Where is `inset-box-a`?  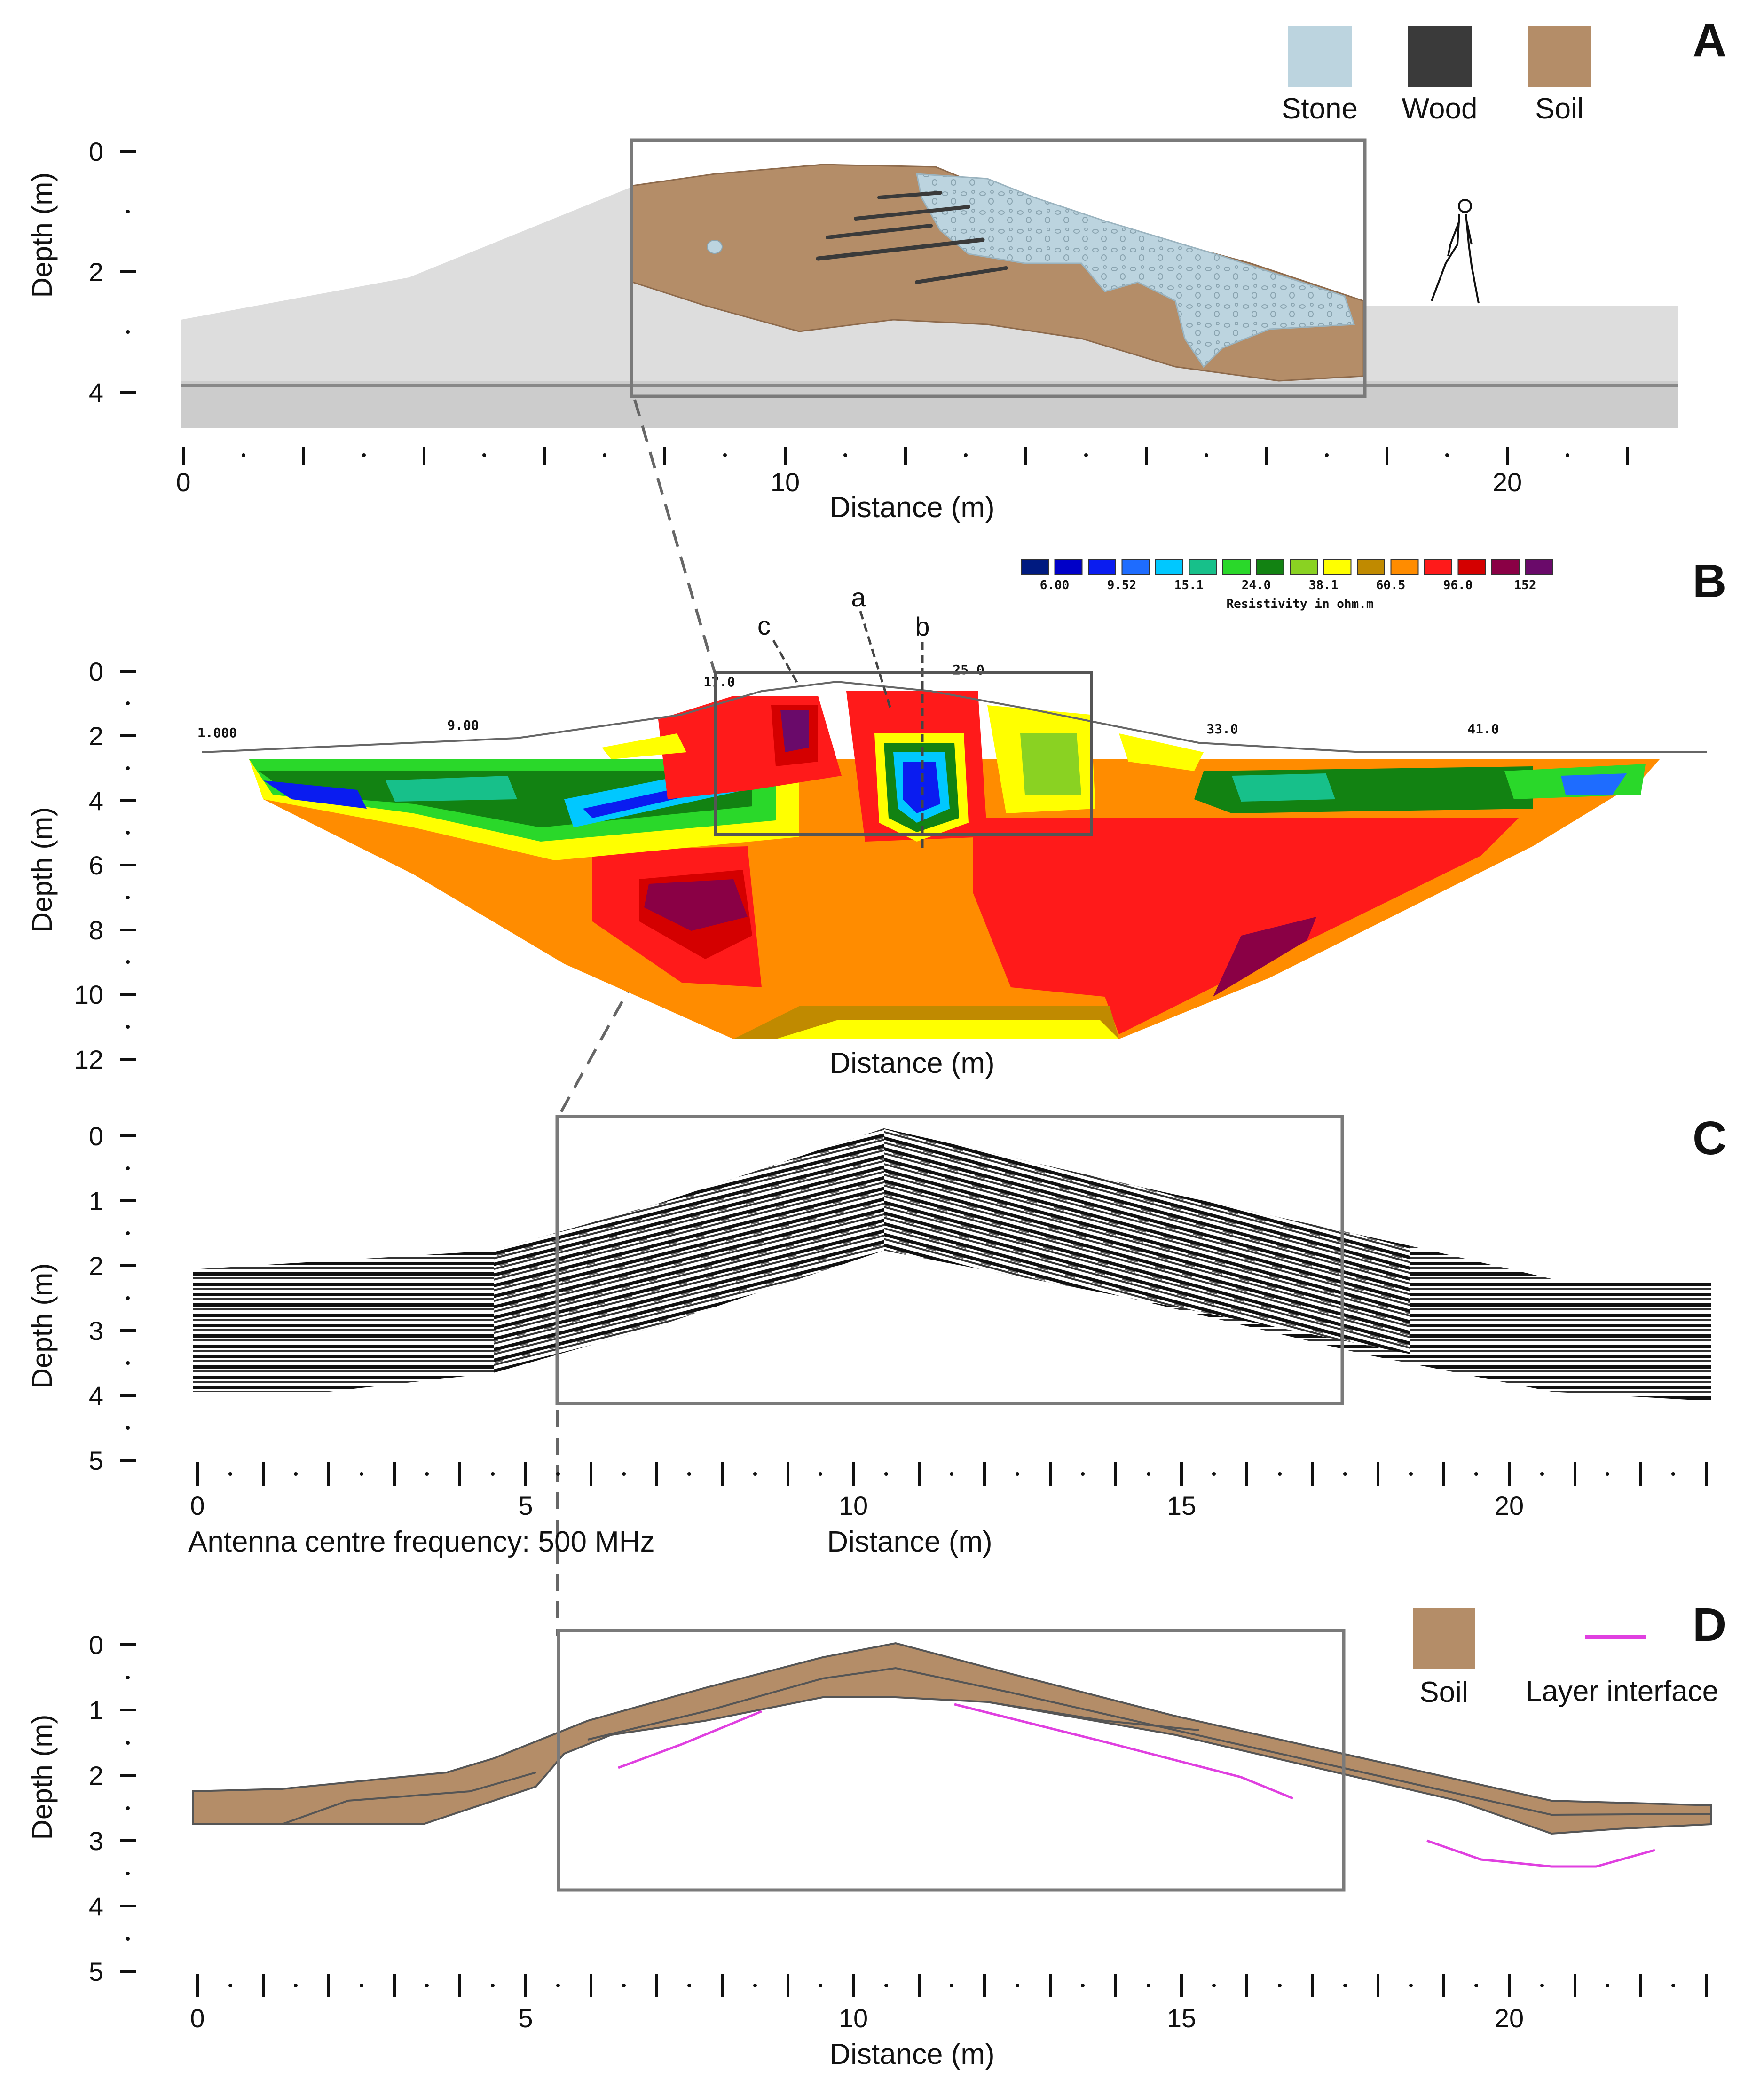 inset-box-a is located at coordinates (998, 268).